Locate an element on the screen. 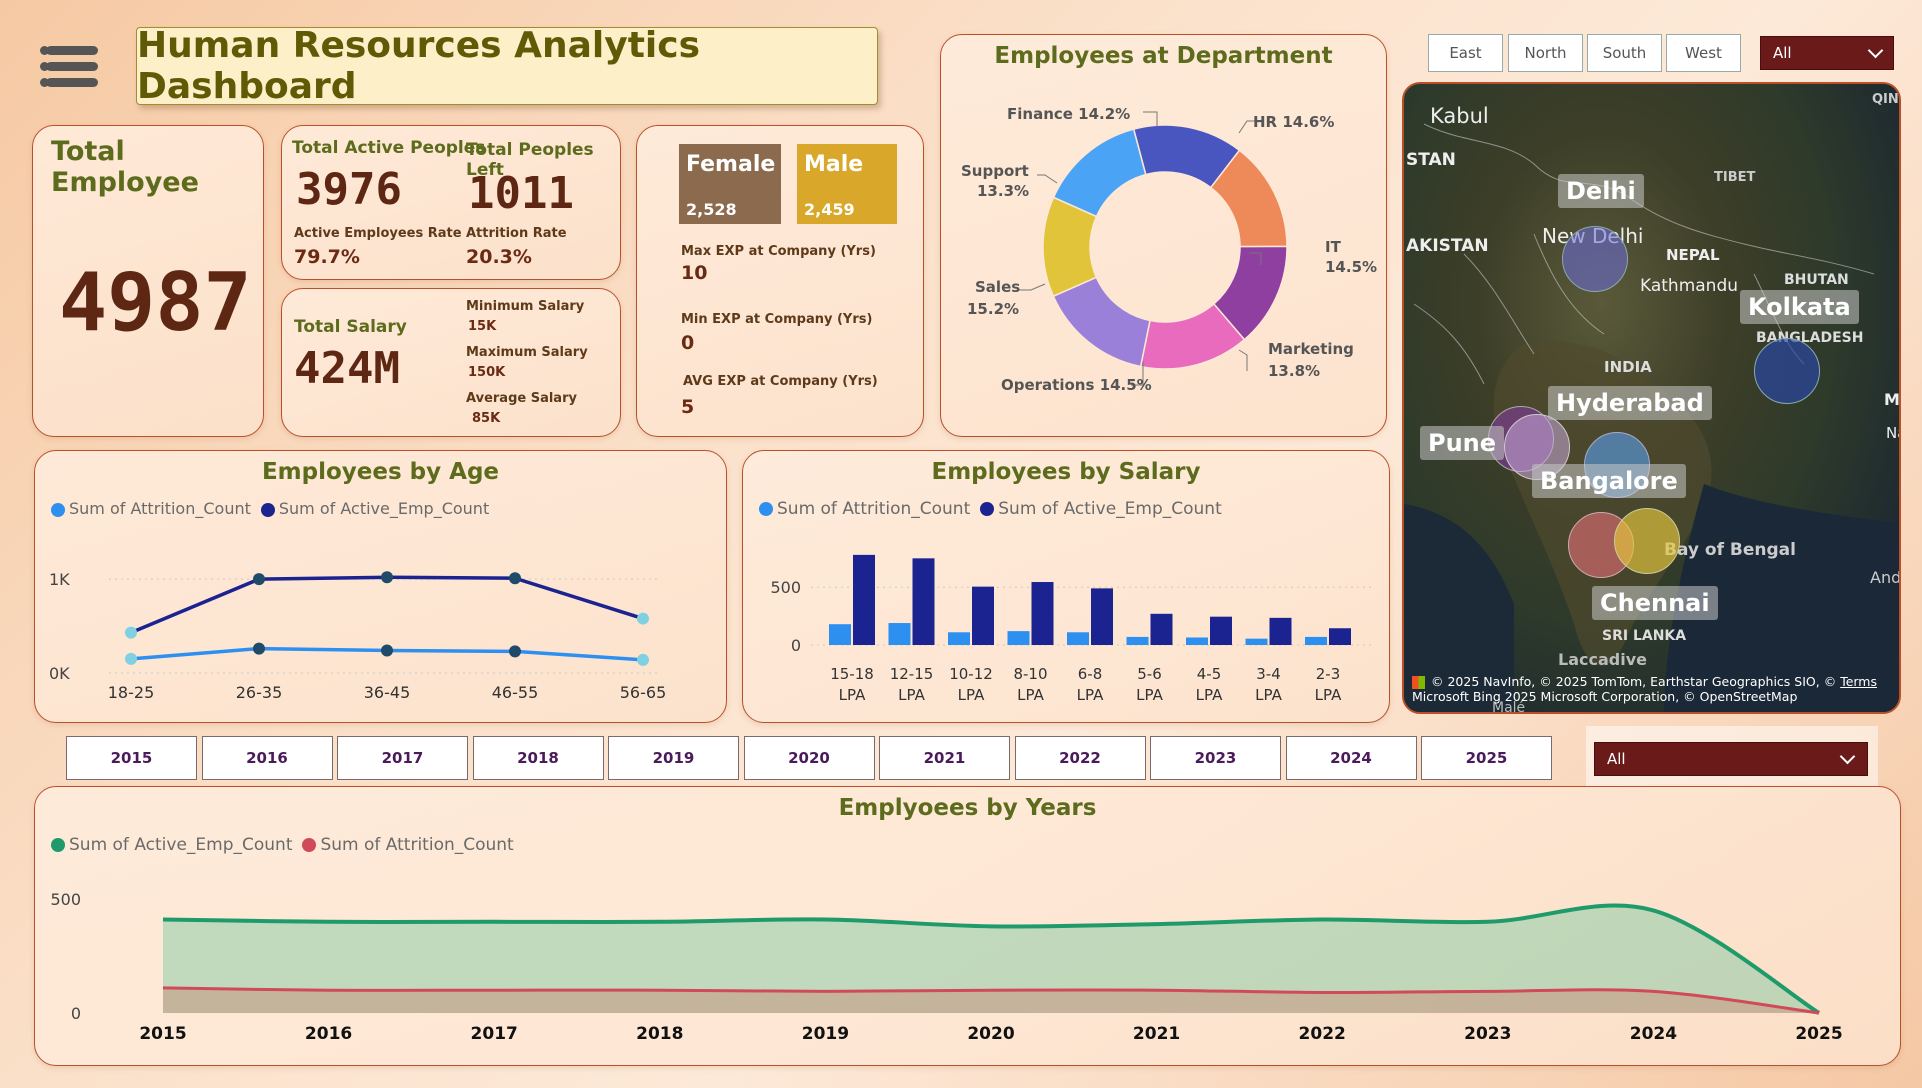 This screenshot has height=1088, width=1922. map-geo-label-sri-lanka: SRI LANKA is located at coordinates (1644, 636).